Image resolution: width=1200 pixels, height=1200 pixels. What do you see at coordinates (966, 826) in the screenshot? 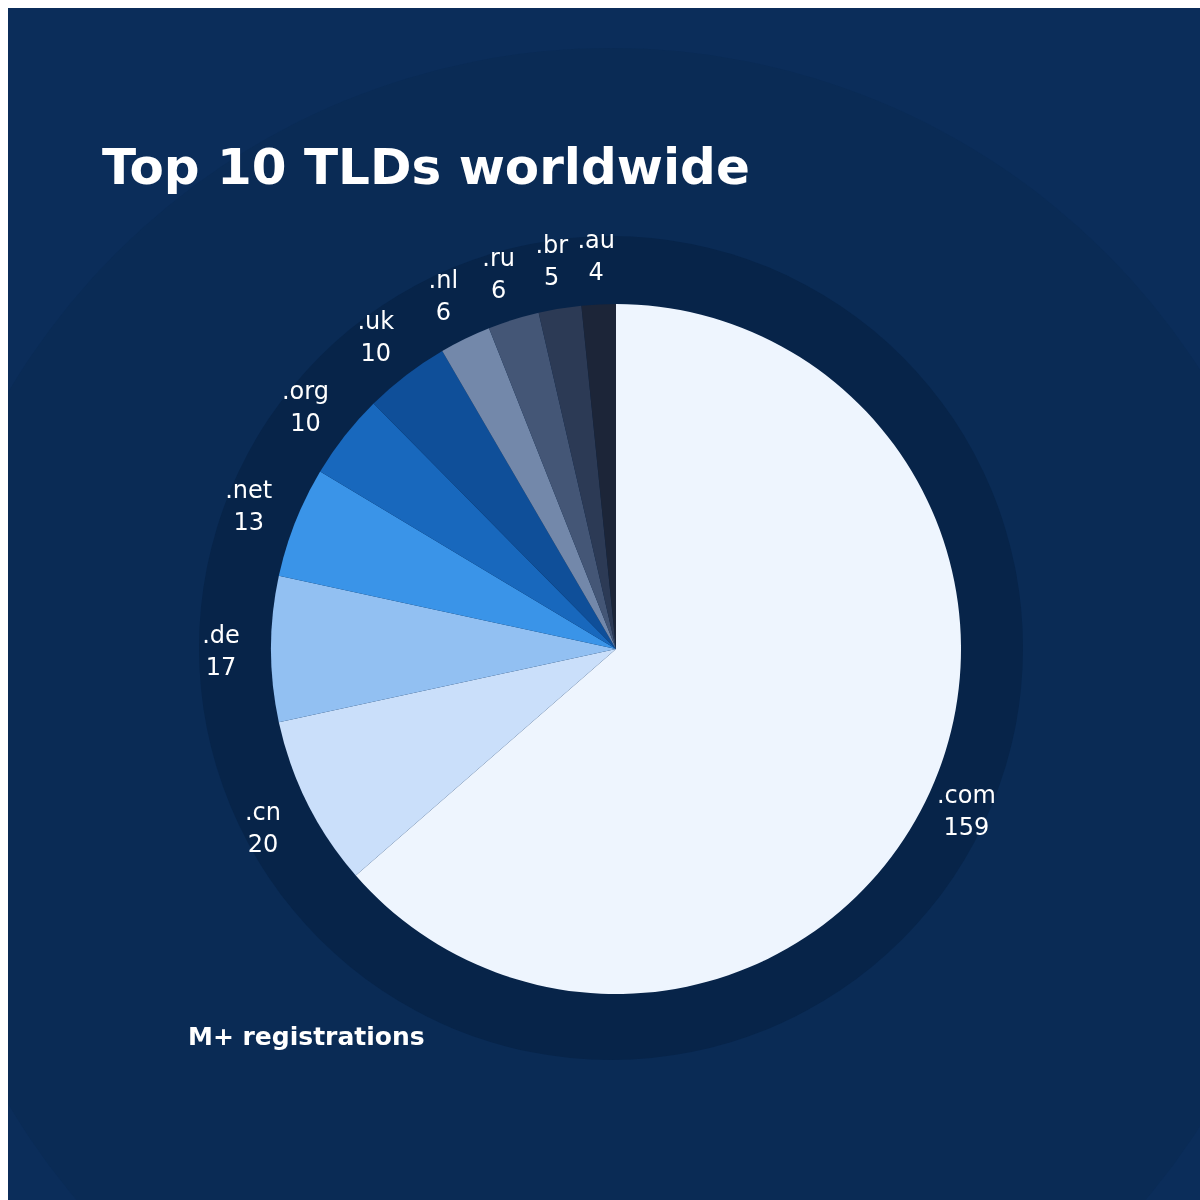
I see `data-label: 159` at bounding box center [966, 826].